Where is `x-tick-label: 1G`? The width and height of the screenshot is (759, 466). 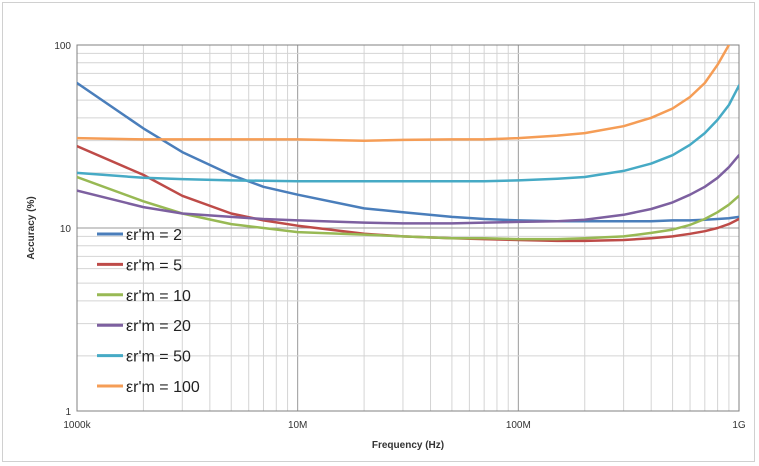
x-tick-label: 1G is located at coordinates (739, 425).